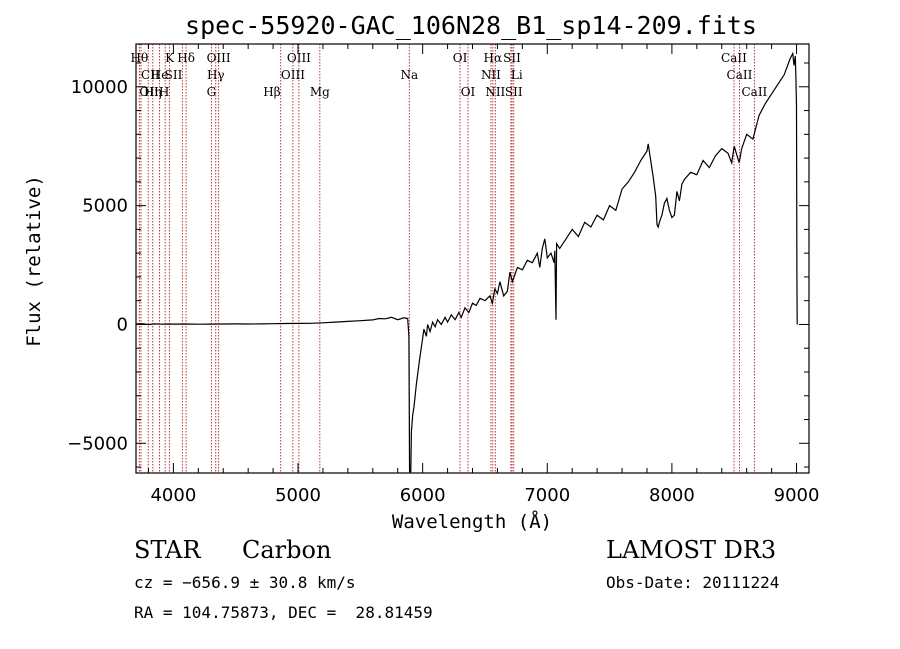 Image resolution: width=900 pixels, height=649 pixels. What do you see at coordinates (167, 550) in the screenshot?
I see `object-class: STAR` at bounding box center [167, 550].